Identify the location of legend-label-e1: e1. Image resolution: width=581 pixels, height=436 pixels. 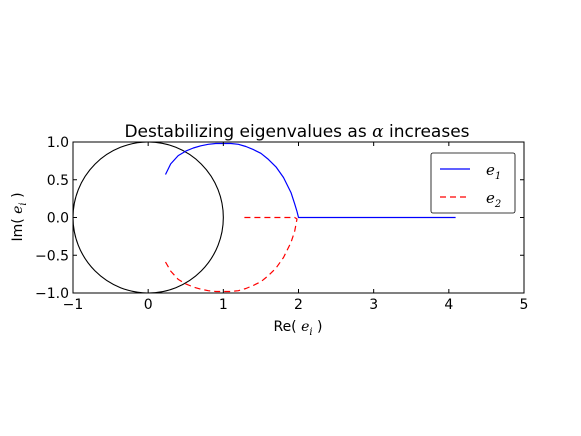
(493, 171).